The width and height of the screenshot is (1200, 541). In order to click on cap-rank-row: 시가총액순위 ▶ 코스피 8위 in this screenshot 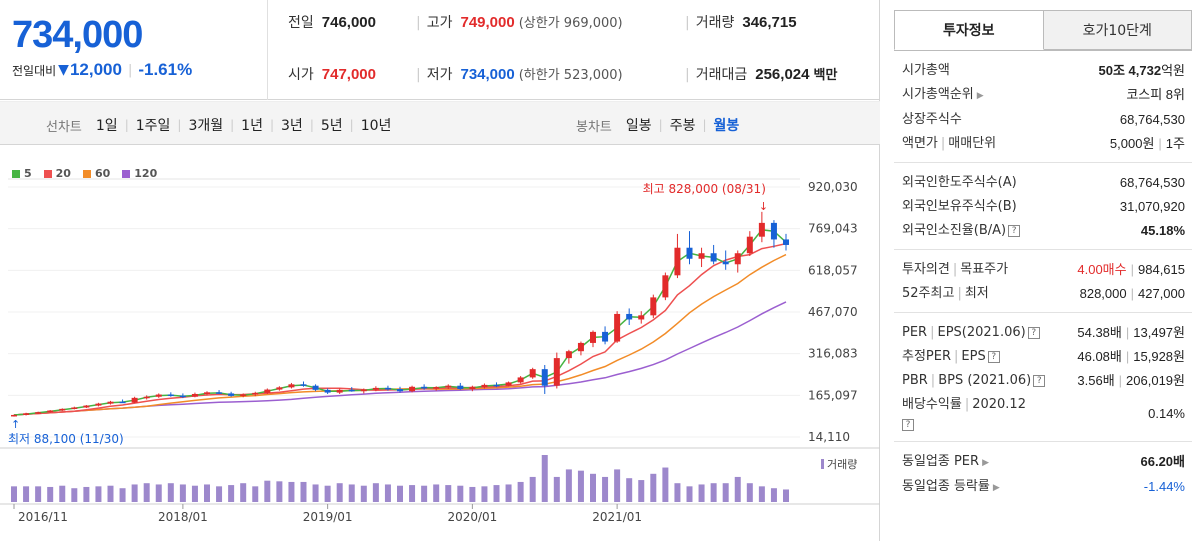, I will do `click(1043, 94)`.